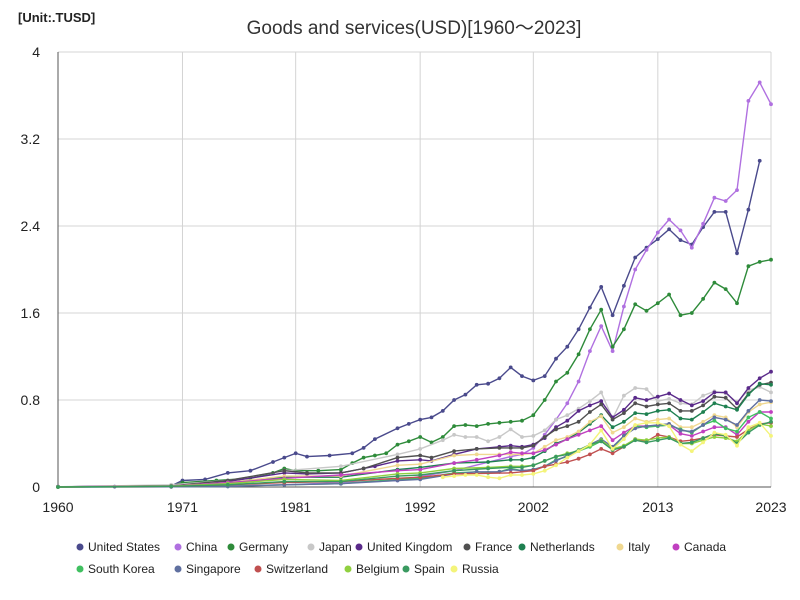 The width and height of the screenshot is (800, 600). What do you see at coordinates (480, 569) in the screenshot?
I see `legend-label: Russia` at bounding box center [480, 569].